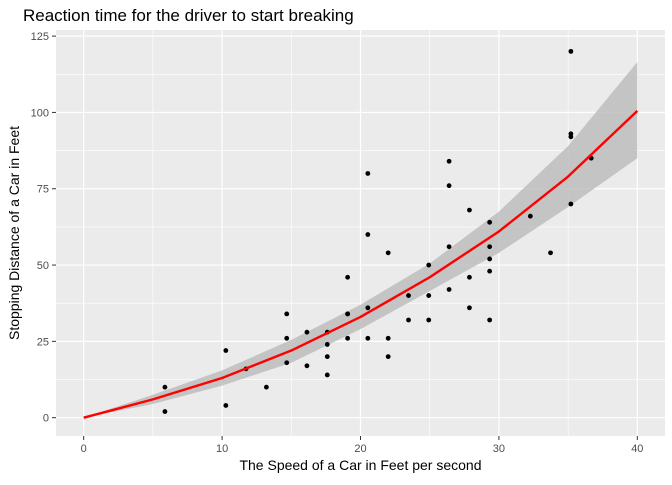  What do you see at coordinates (43, 190) in the screenshot?
I see `y-tick-label: 75` at bounding box center [43, 190].